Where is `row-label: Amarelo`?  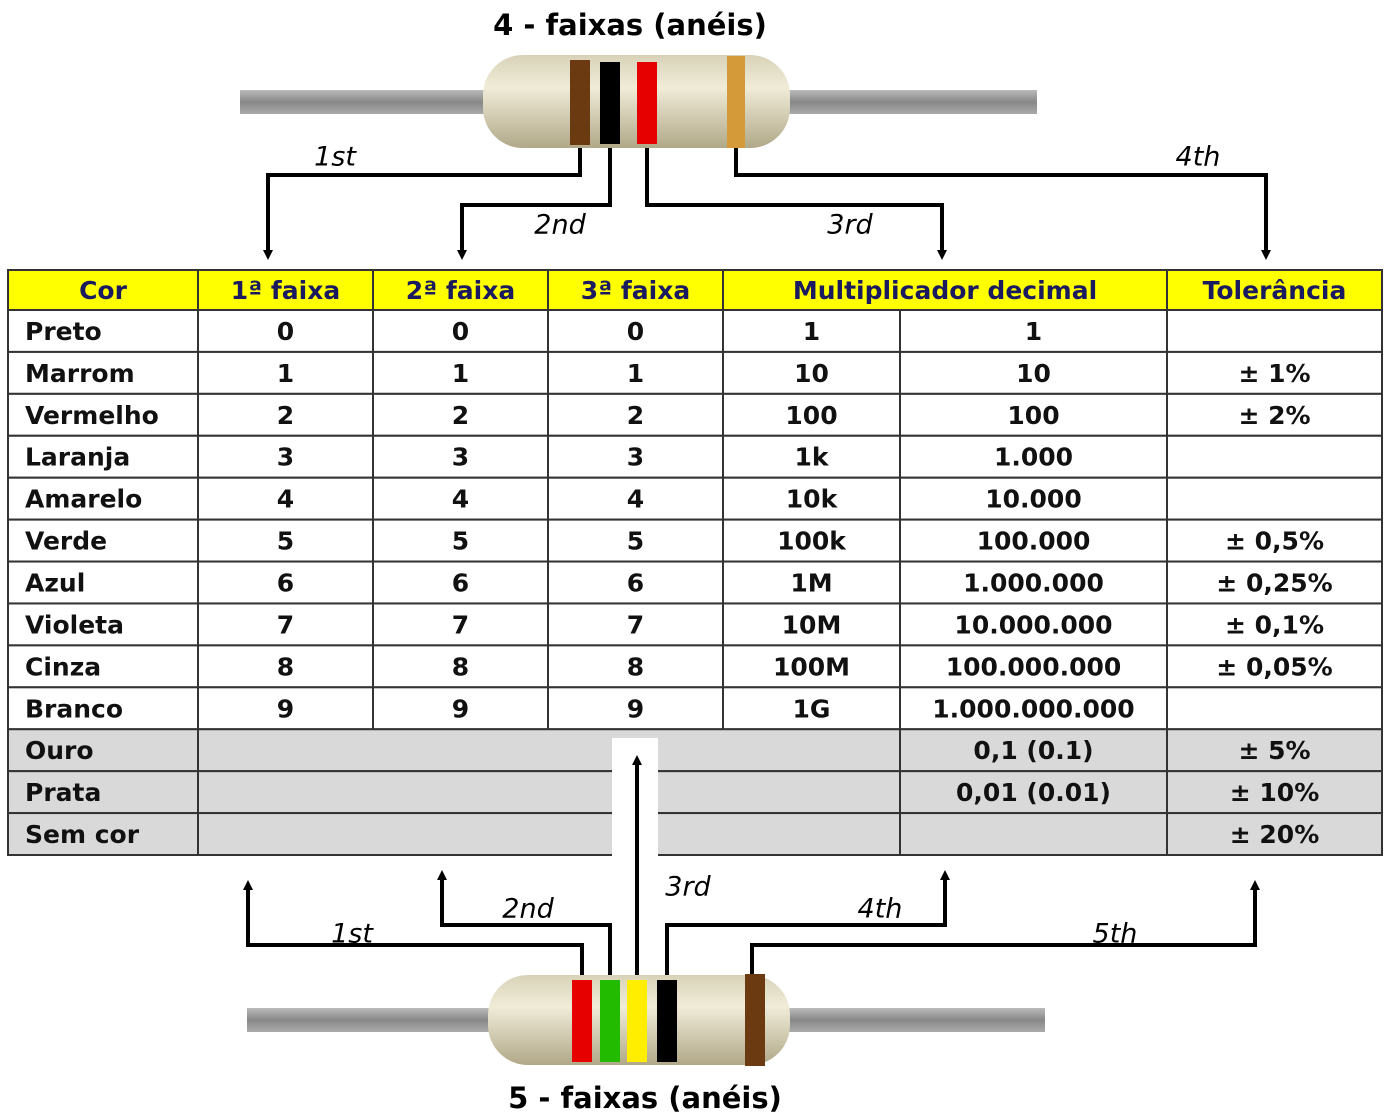
row-label: Amarelo is located at coordinates (83, 499).